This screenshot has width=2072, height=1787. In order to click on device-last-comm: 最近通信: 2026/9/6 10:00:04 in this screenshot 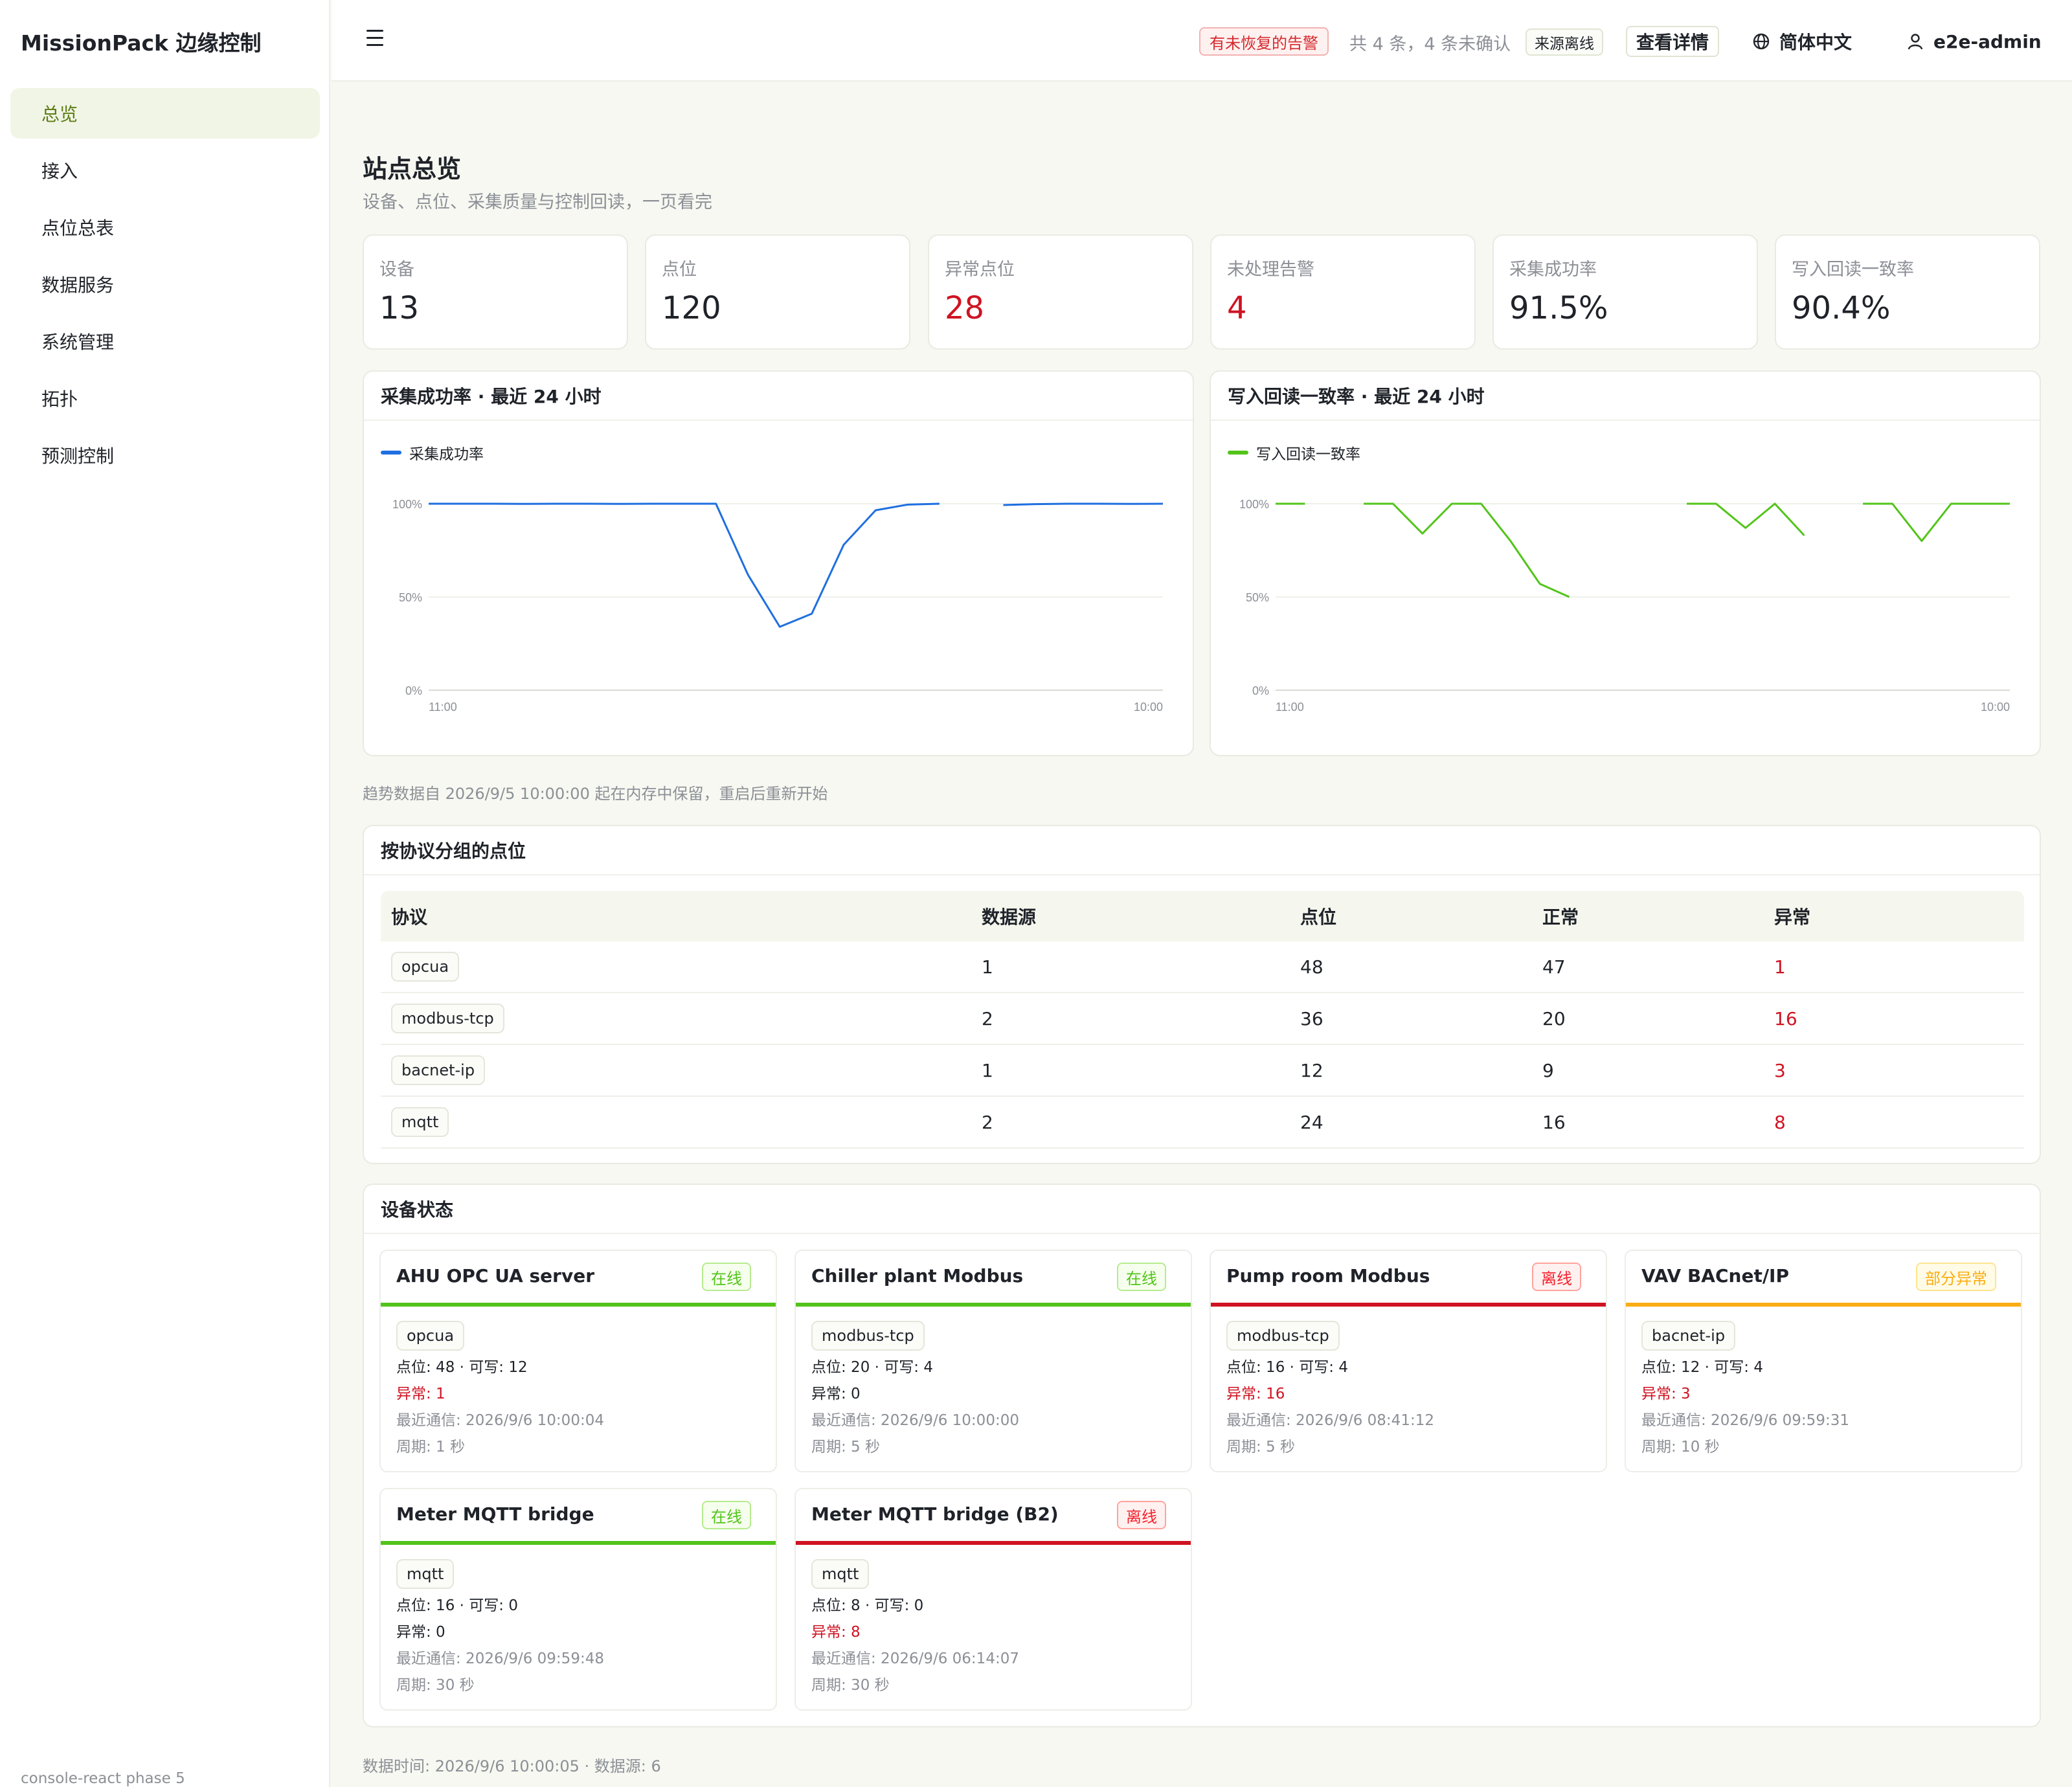, I will do `click(500, 1421)`.